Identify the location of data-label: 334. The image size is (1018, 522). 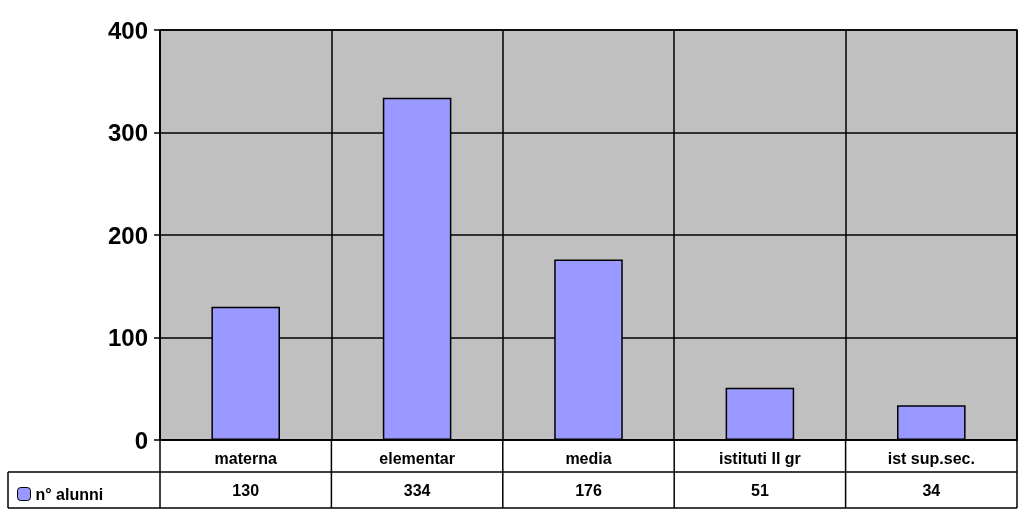
(417, 490).